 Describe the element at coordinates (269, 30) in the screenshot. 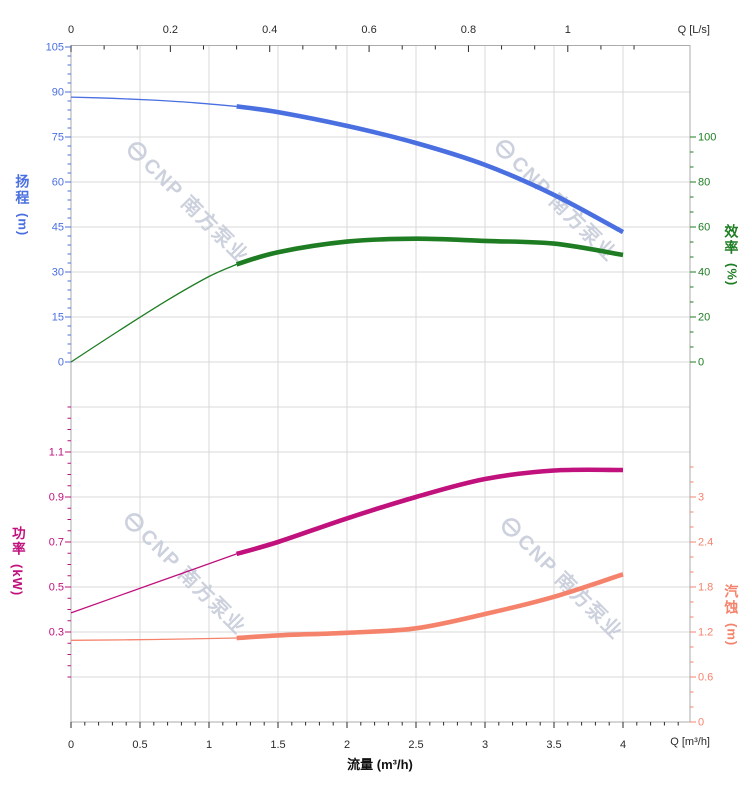

I see `x-top-tick-label: 0.4` at that location.